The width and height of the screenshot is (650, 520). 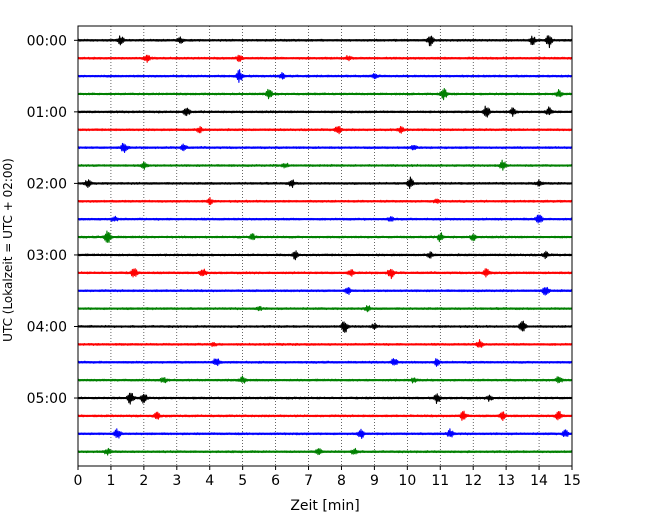 I want to click on x-tick-label: 11, so click(x=440, y=481).